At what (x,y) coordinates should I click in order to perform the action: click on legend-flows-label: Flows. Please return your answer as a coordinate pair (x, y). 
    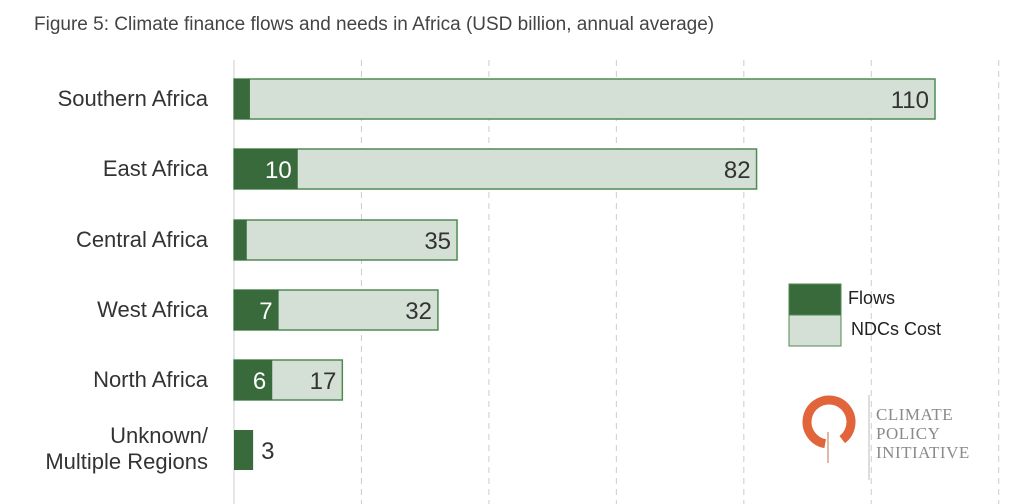
    Looking at the image, I should click on (872, 298).